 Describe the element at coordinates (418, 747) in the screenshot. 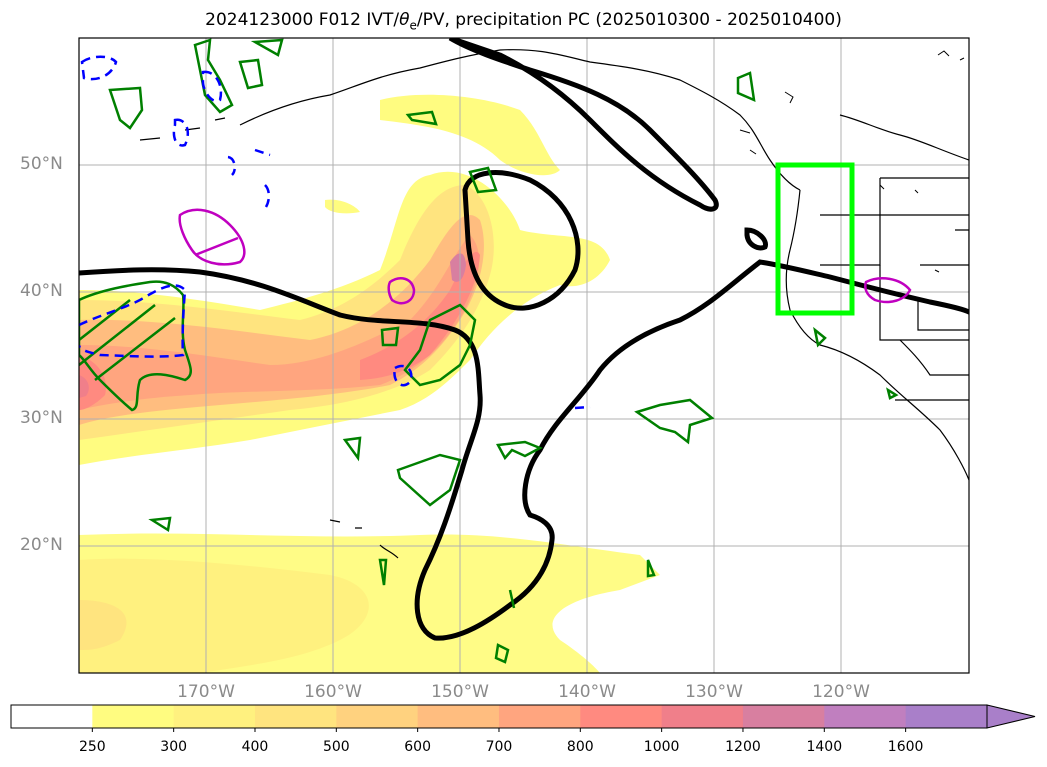

I see `colorbar-level-label: 600` at that location.